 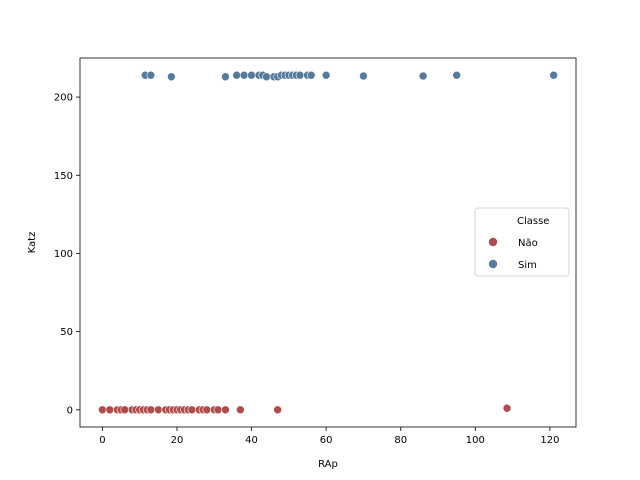 I want to click on legend-label-sim: Sim, so click(x=527, y=265).